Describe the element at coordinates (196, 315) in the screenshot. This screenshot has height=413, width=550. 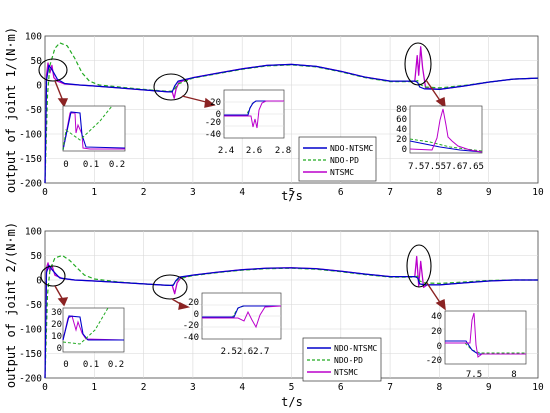
I see `inset-2b-ytick-1: 0` at that location.